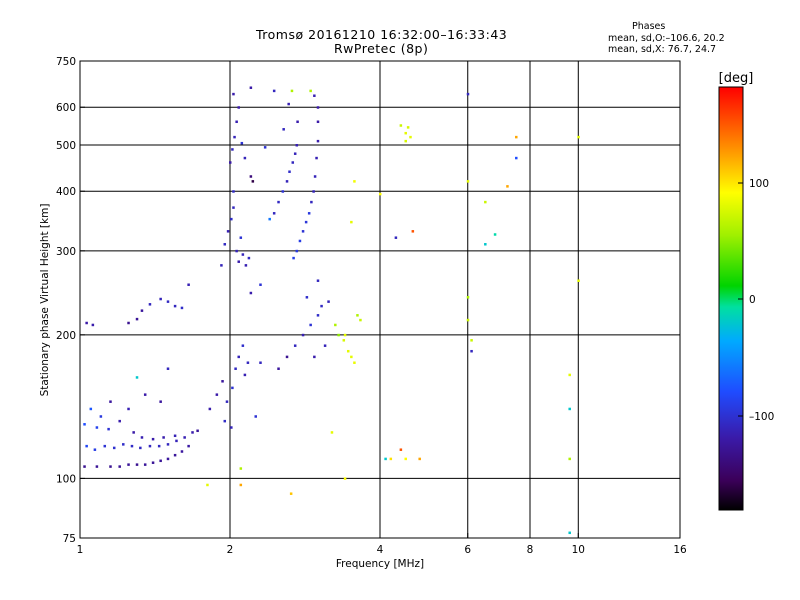 This screenshot has height=600, width=800. Describe the element at coordinates (66, 146) in the screenshot. I see `y-tick-label: 500` at that location.